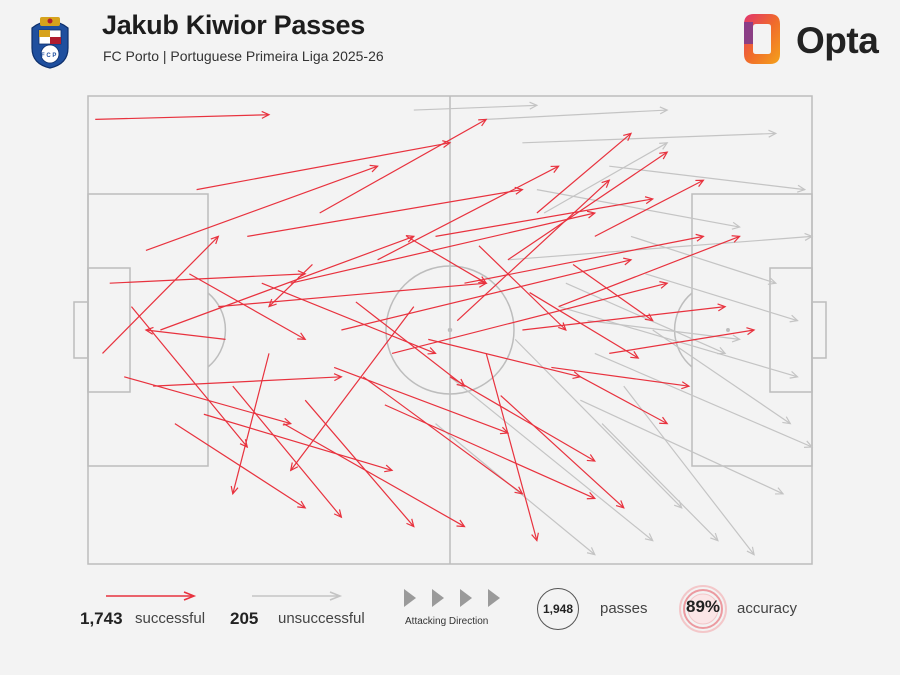  What do you see at coordinates (81, 330) in the screenshot?
I see `left-goal` at bounding box center [81, 330].